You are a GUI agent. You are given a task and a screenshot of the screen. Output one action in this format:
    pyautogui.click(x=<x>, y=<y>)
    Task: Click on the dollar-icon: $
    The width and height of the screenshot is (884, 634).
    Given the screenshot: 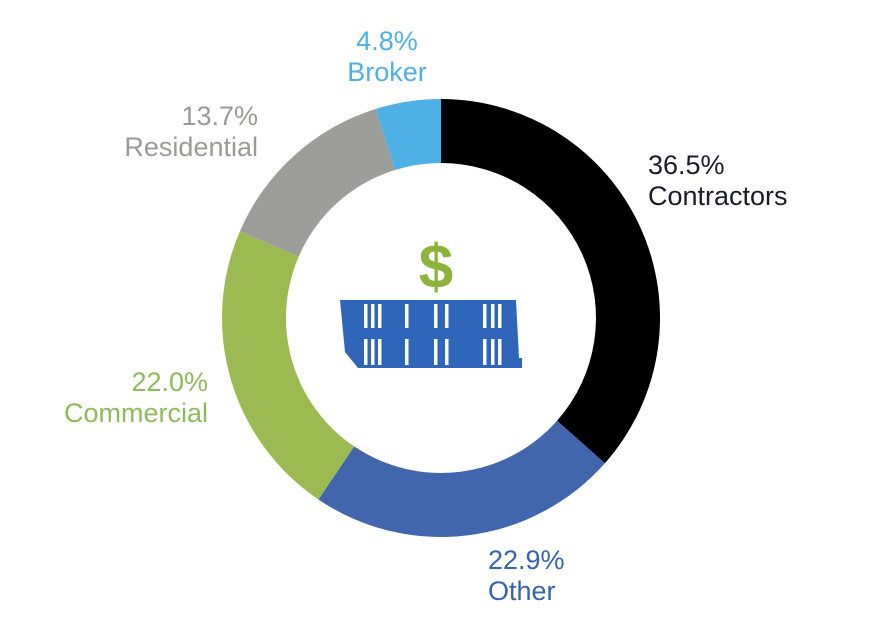 What is the action you would take?
    pyautogui.click(x=436, y=267)
    